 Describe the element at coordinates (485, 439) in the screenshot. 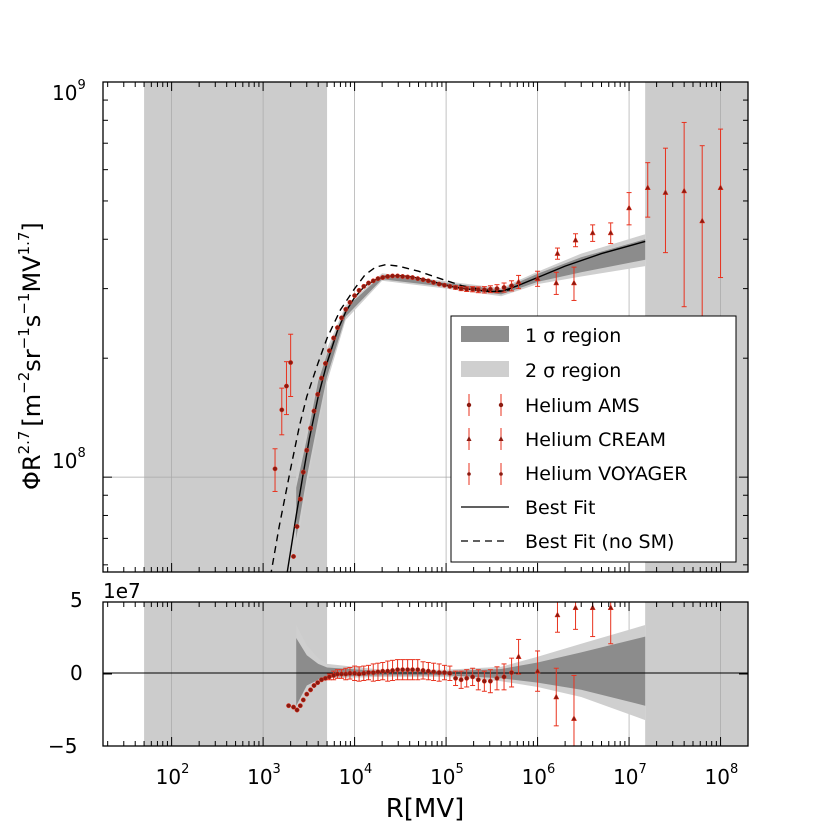

I see `legend-marker-cream` at that location.